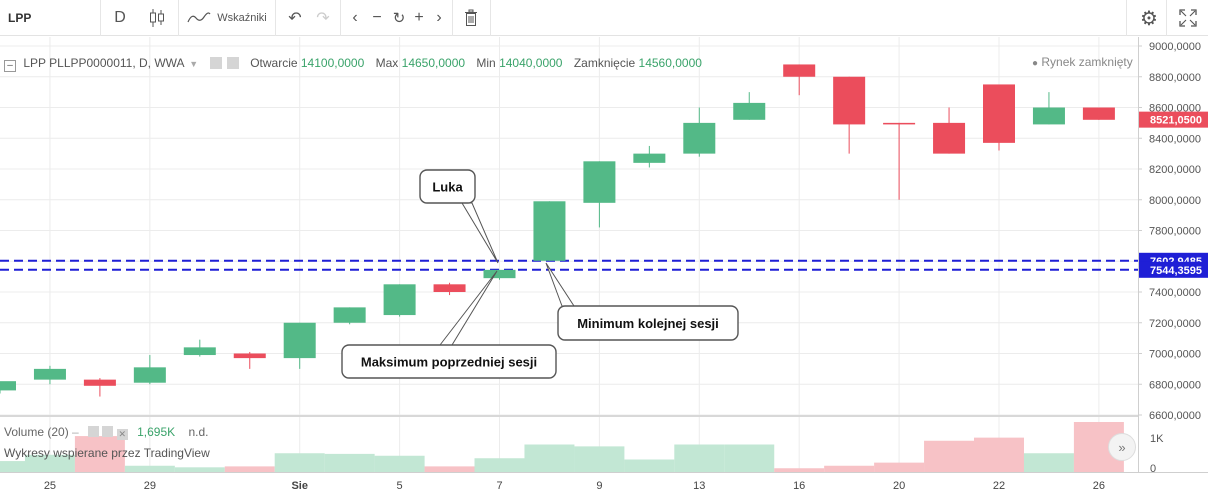  I want to click on scroll-left-button: ‹, so click(355, 18).